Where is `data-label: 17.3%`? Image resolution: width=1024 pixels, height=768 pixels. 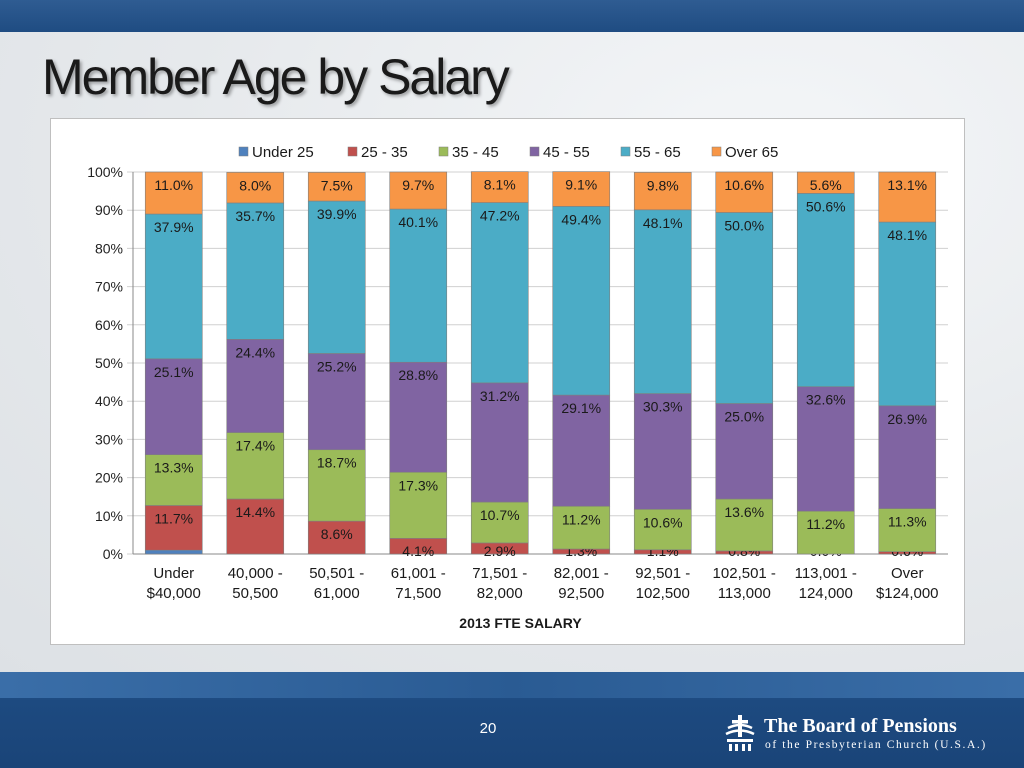
data-label: 17.3% is located at coordinates (418, 485).